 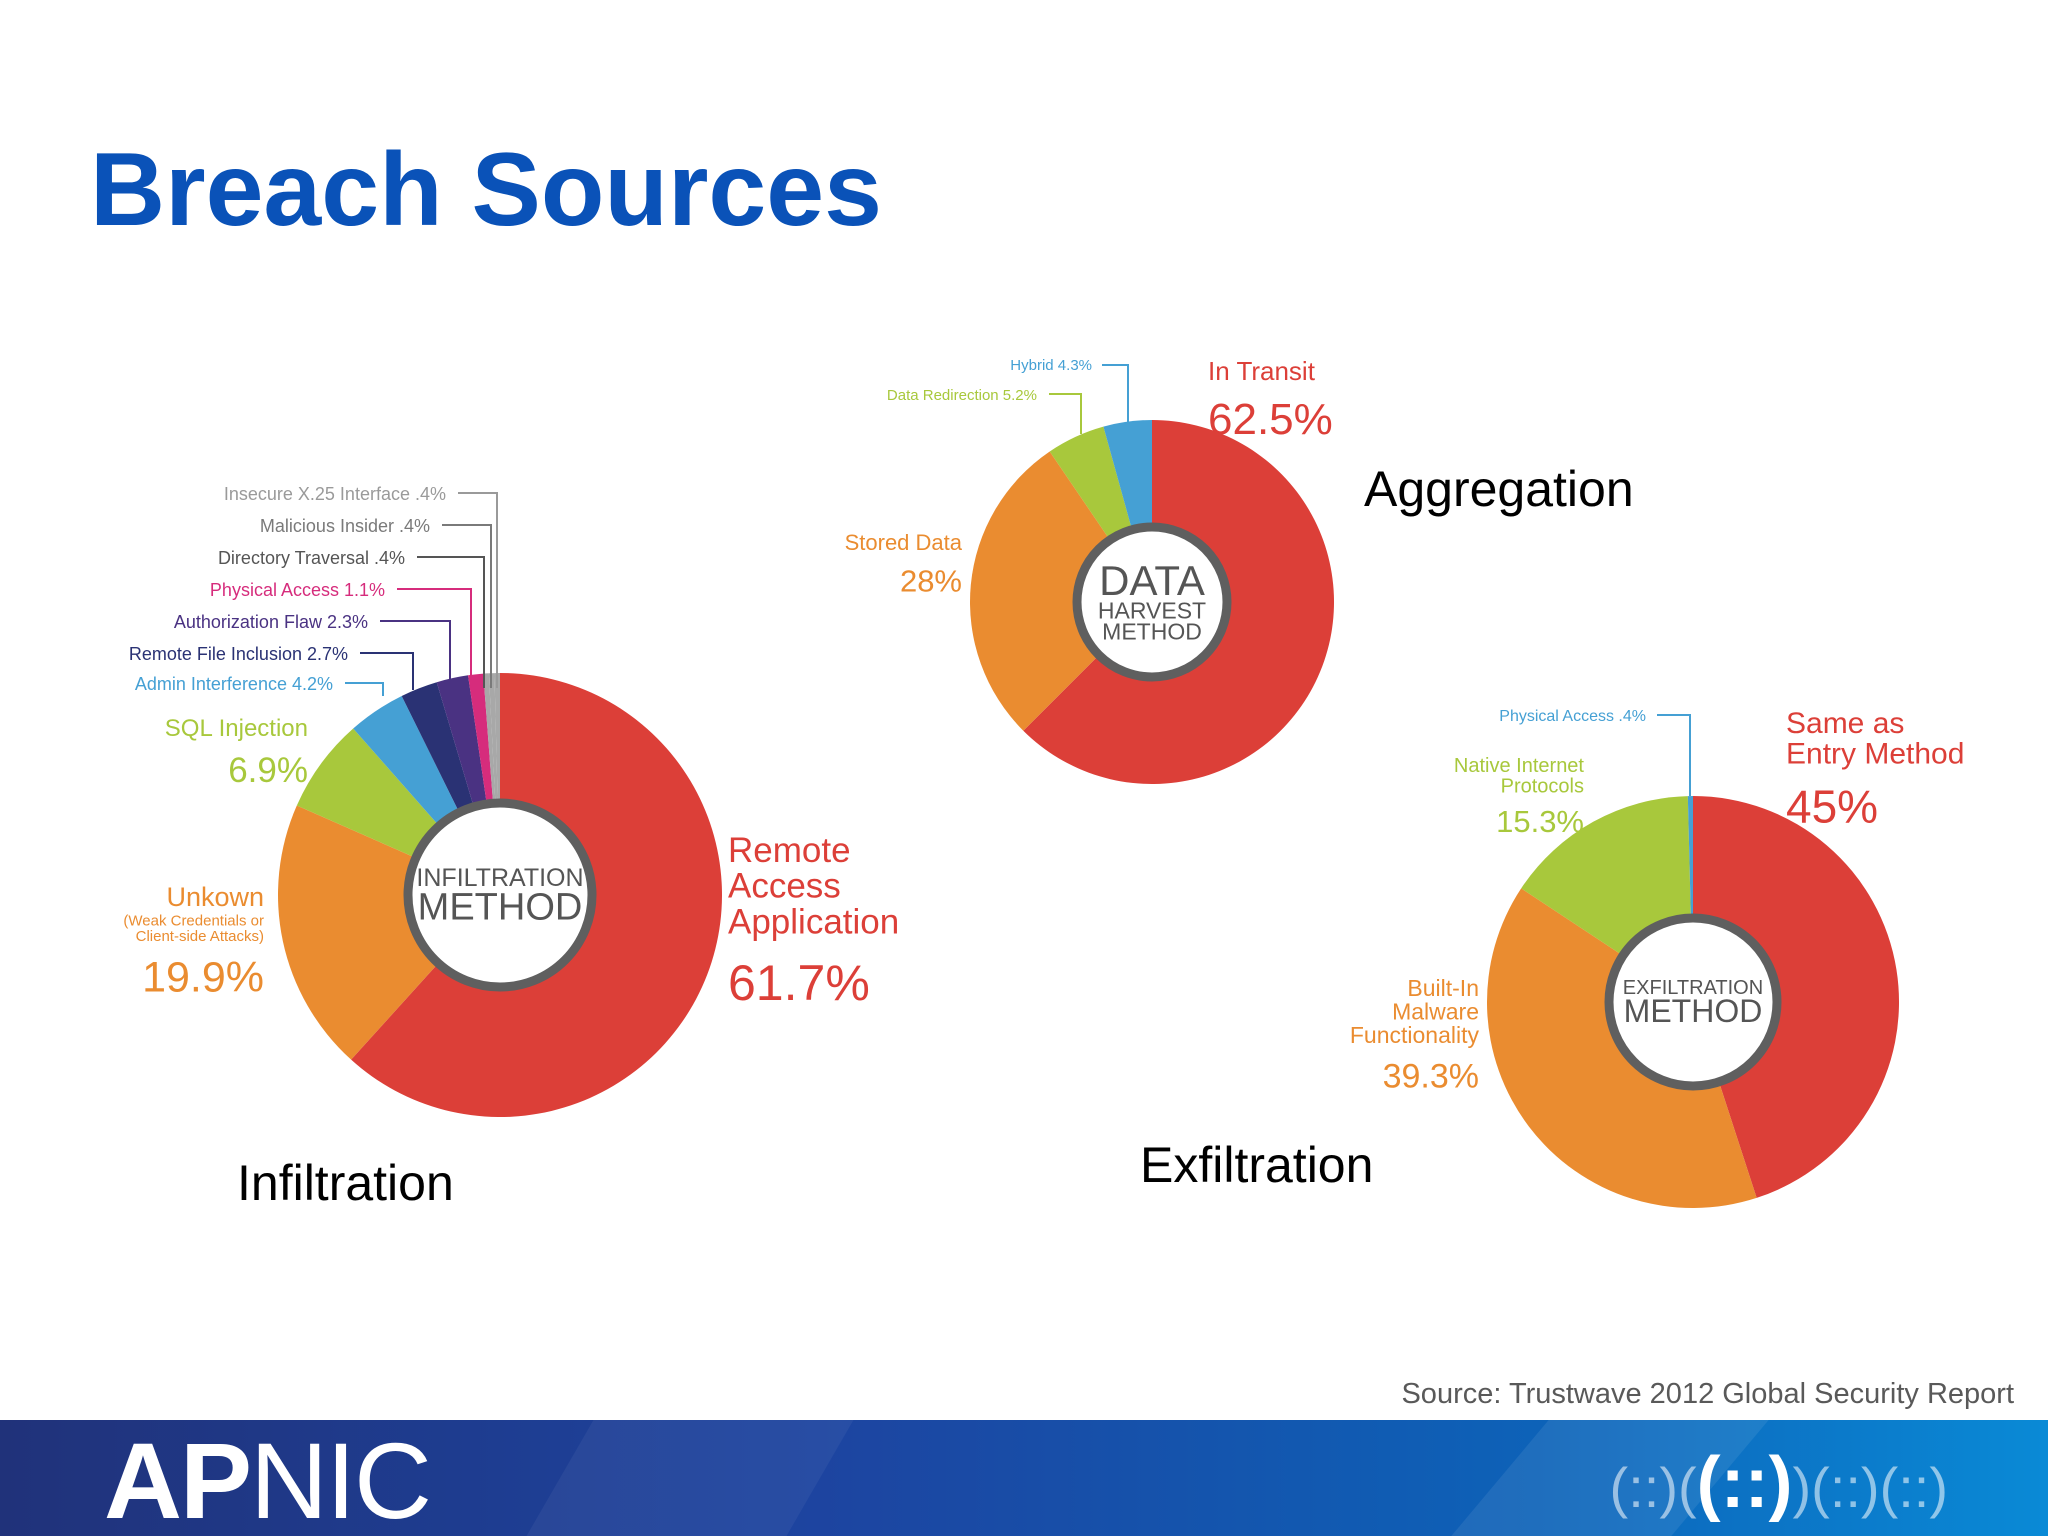 I want to click on value-label: 19.9%, so click(x=203, y=978).